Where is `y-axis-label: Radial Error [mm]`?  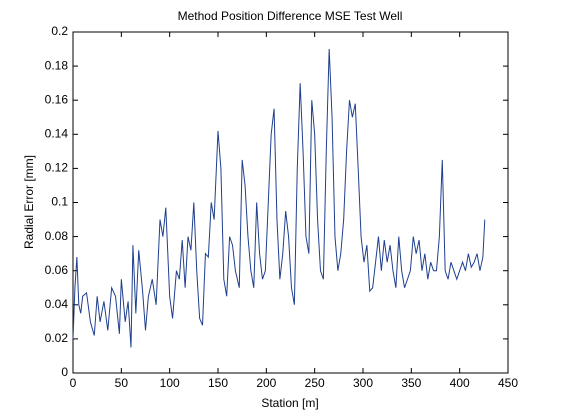 y-axis-label: Radial Error [mm] is located at coordinates (29, 202).